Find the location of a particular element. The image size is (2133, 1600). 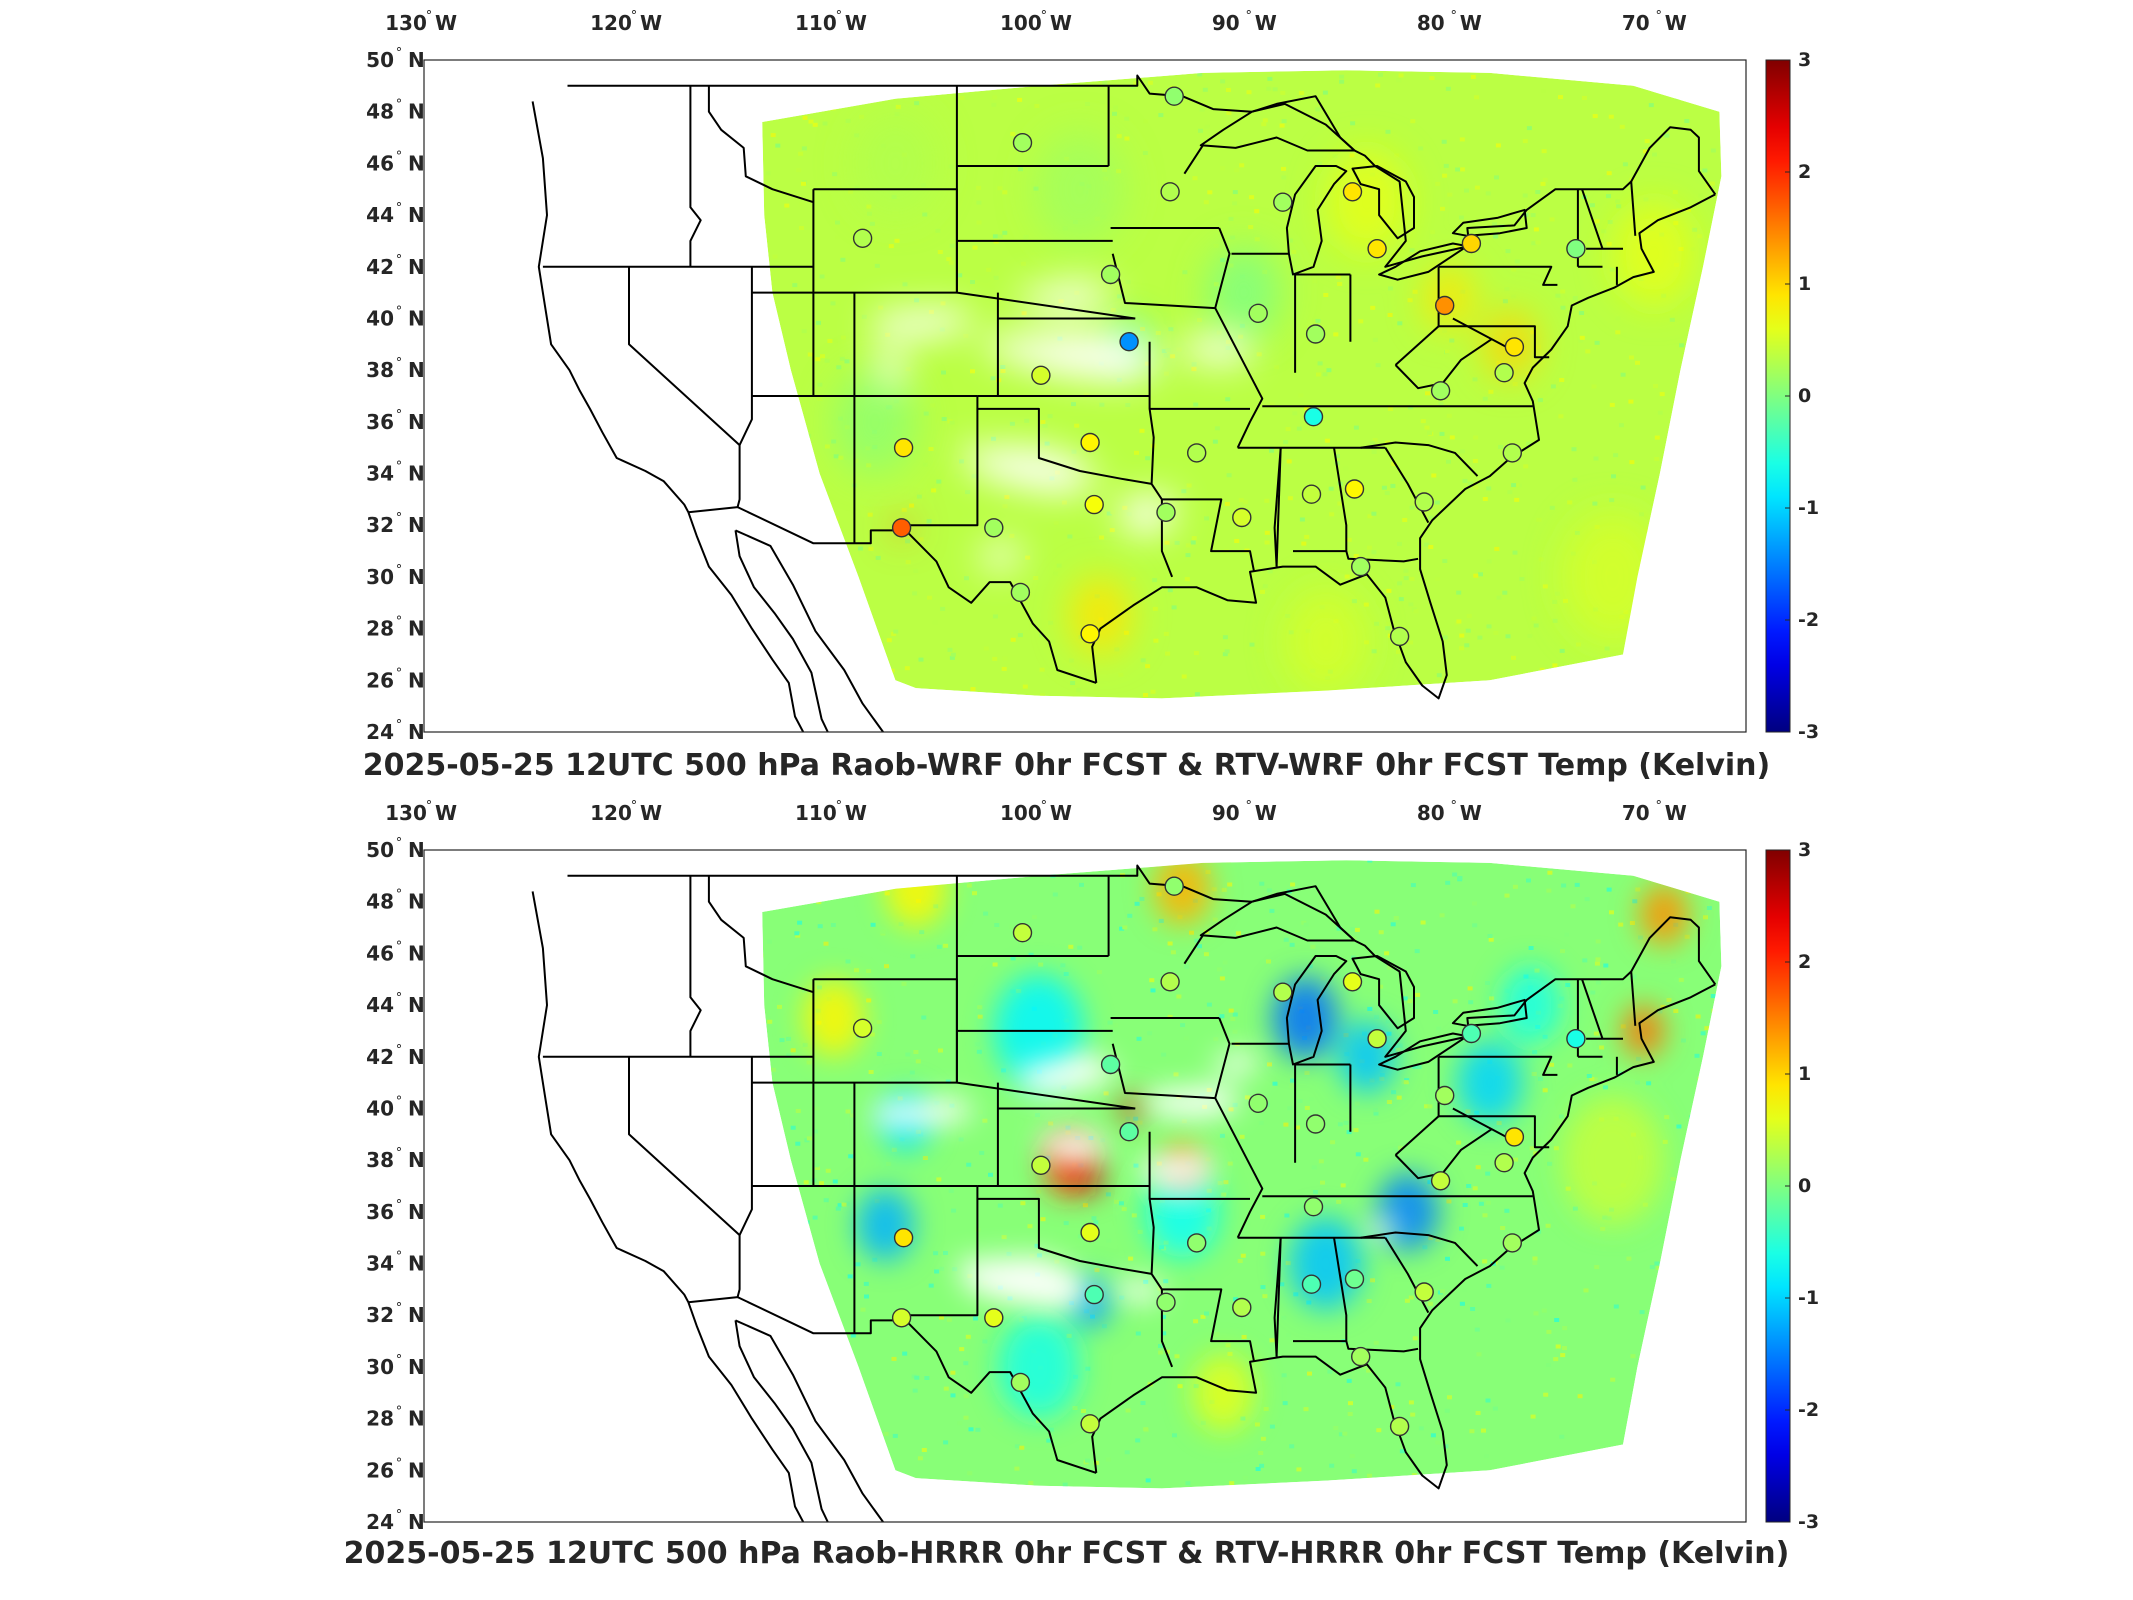

colorbar-tick-label: -1 is located at coordinates (1808, 508).